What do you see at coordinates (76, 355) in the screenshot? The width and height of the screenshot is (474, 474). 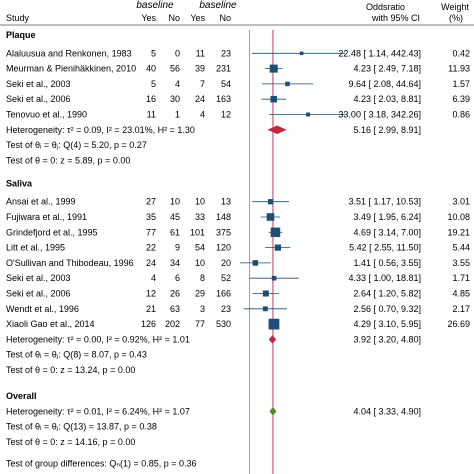 I see `test-statistic: Test of θᵢ = θⱼ: Q(8) = 8.07, p = 0.43` at bounding box center [76, 355].